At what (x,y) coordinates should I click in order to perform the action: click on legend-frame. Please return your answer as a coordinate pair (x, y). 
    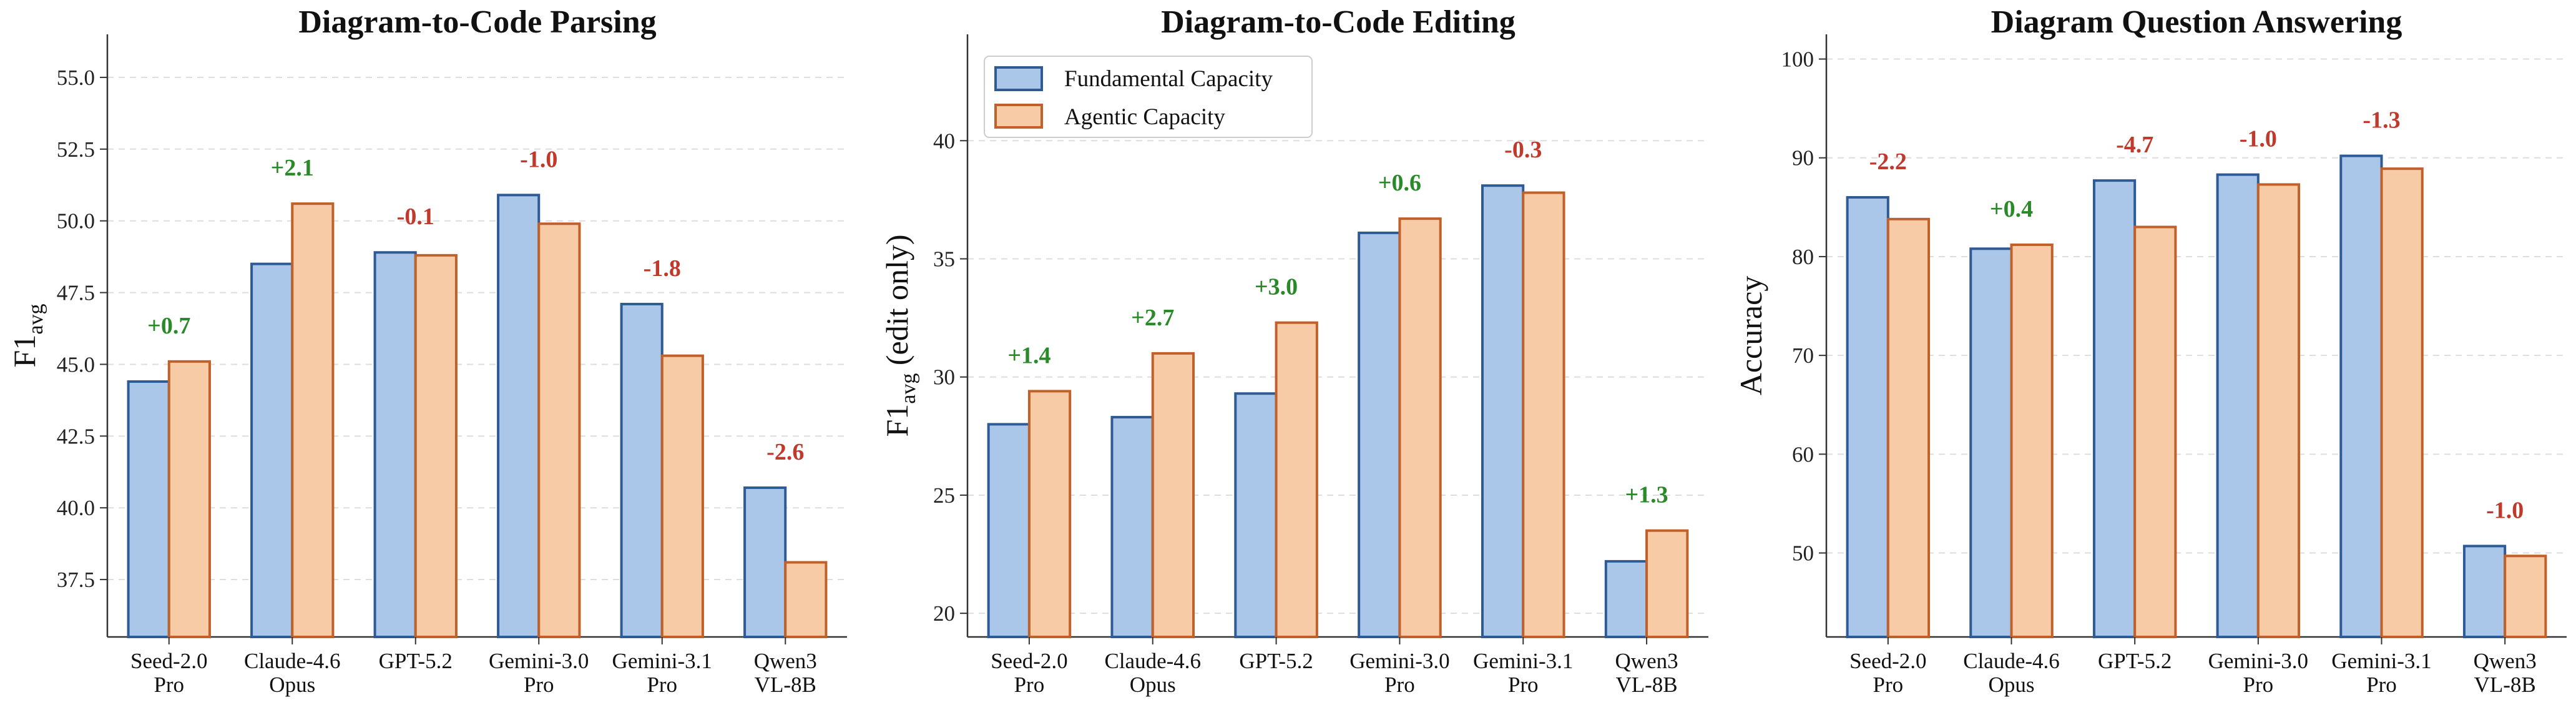
    Looking at the image, I should click on (1148, 97).